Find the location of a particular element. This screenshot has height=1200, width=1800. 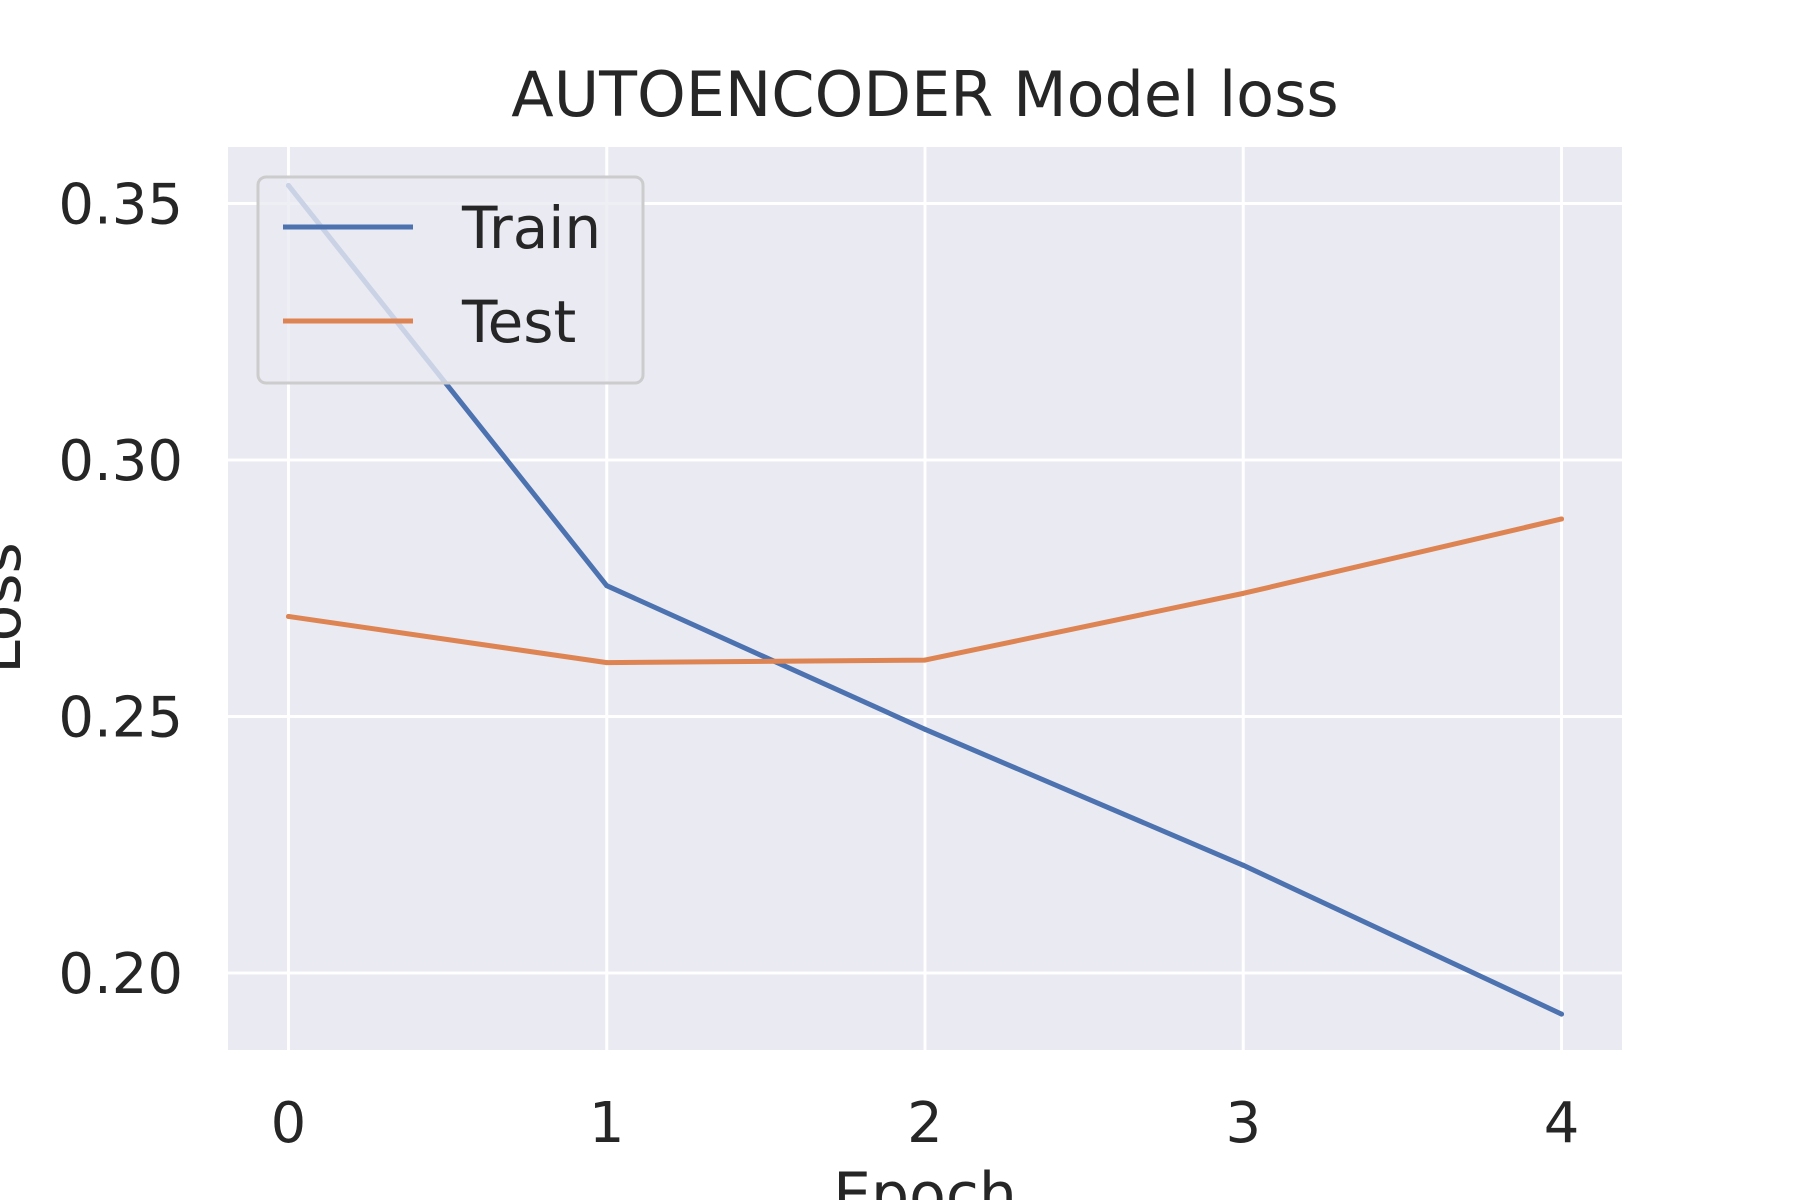

x-tick-label: 2 is located at coordinates (925, 1123).